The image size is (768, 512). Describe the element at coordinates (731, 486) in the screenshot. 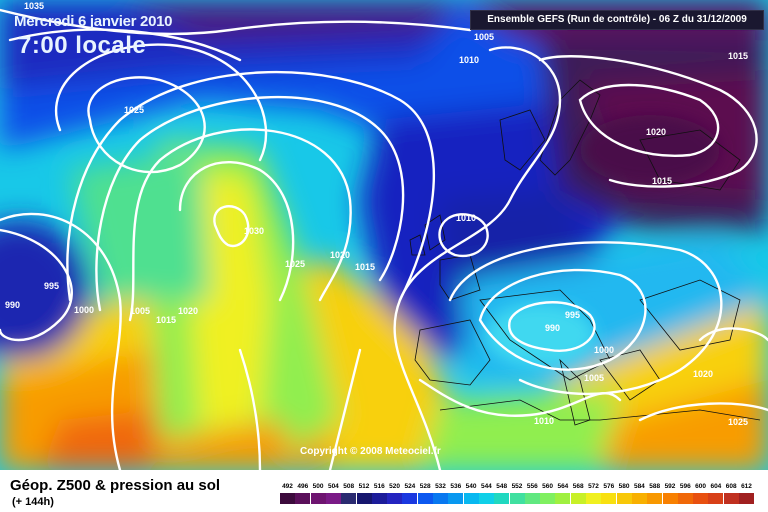

I see `legend-value: 608` at that location.